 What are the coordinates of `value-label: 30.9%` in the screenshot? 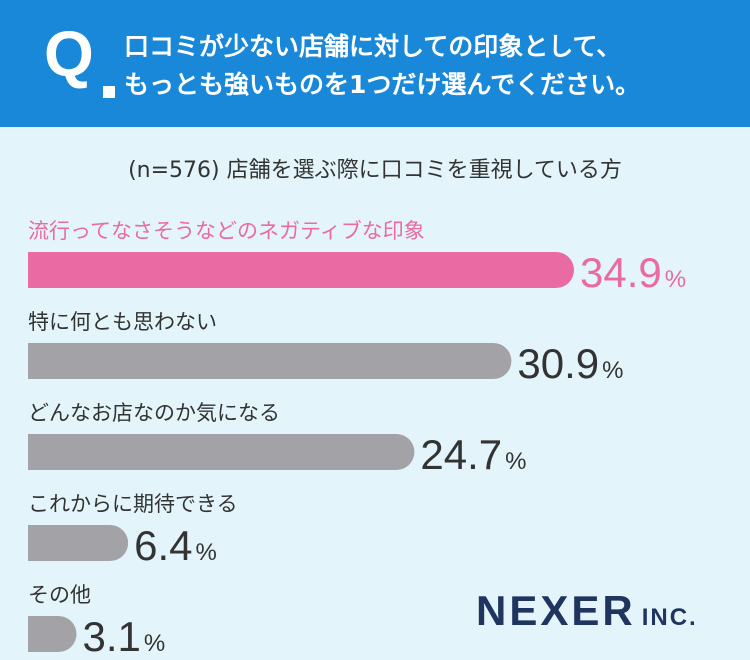 It's located at (570, 363).